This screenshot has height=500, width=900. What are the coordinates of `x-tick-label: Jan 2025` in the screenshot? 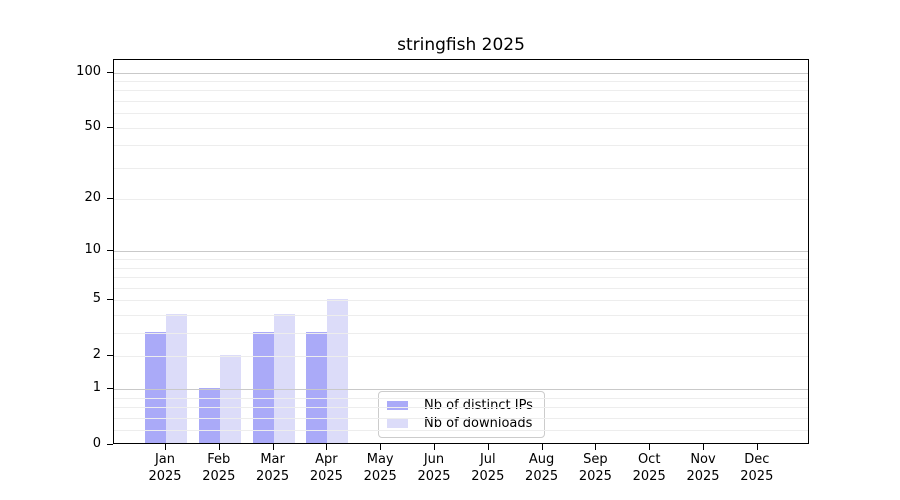 It's located at (165, 468).